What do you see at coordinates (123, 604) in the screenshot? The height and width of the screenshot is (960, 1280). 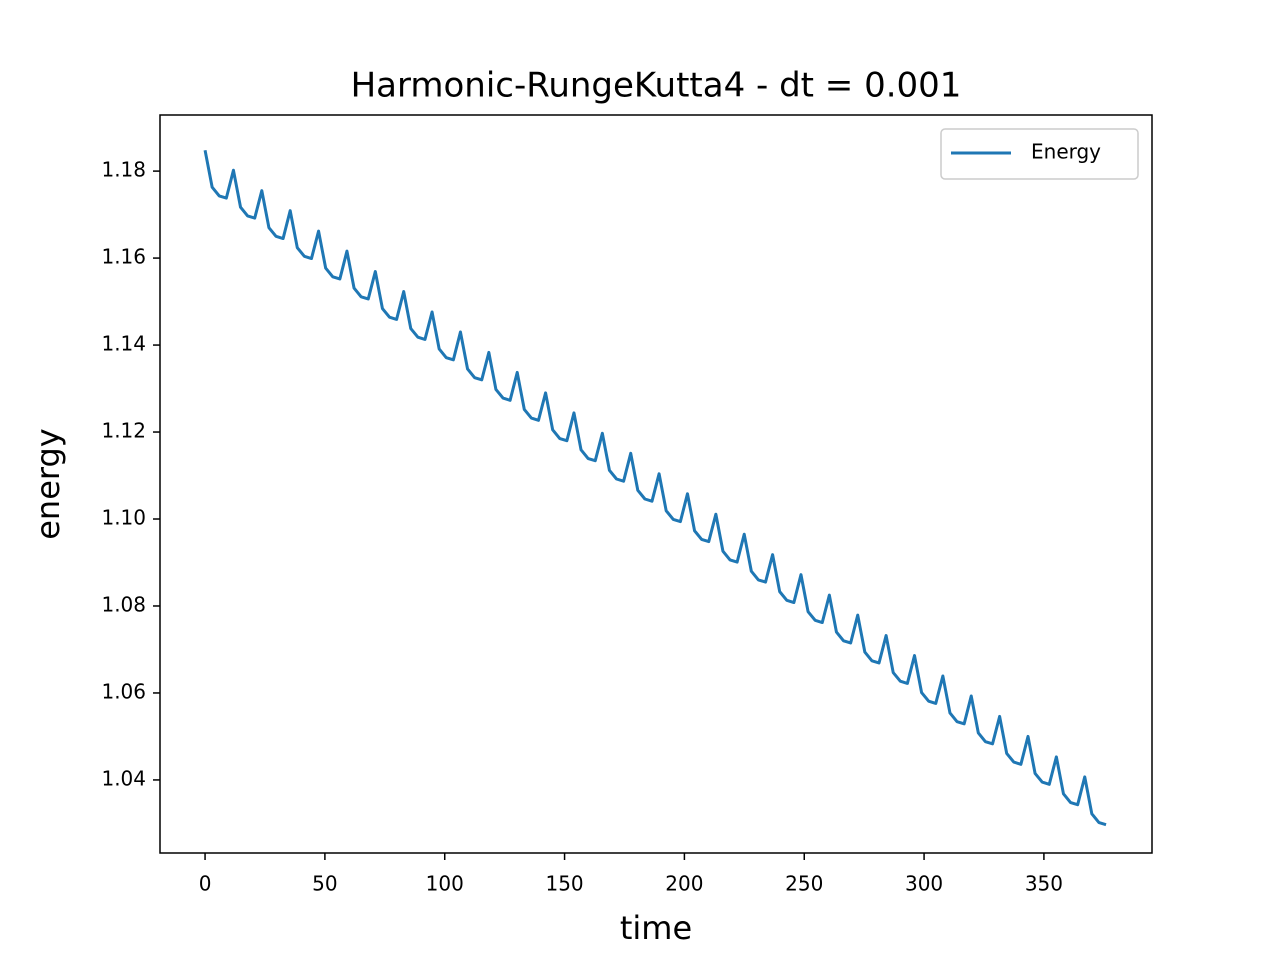 I see `y-tick-label: 1.08` at bounding box center [123, 604].